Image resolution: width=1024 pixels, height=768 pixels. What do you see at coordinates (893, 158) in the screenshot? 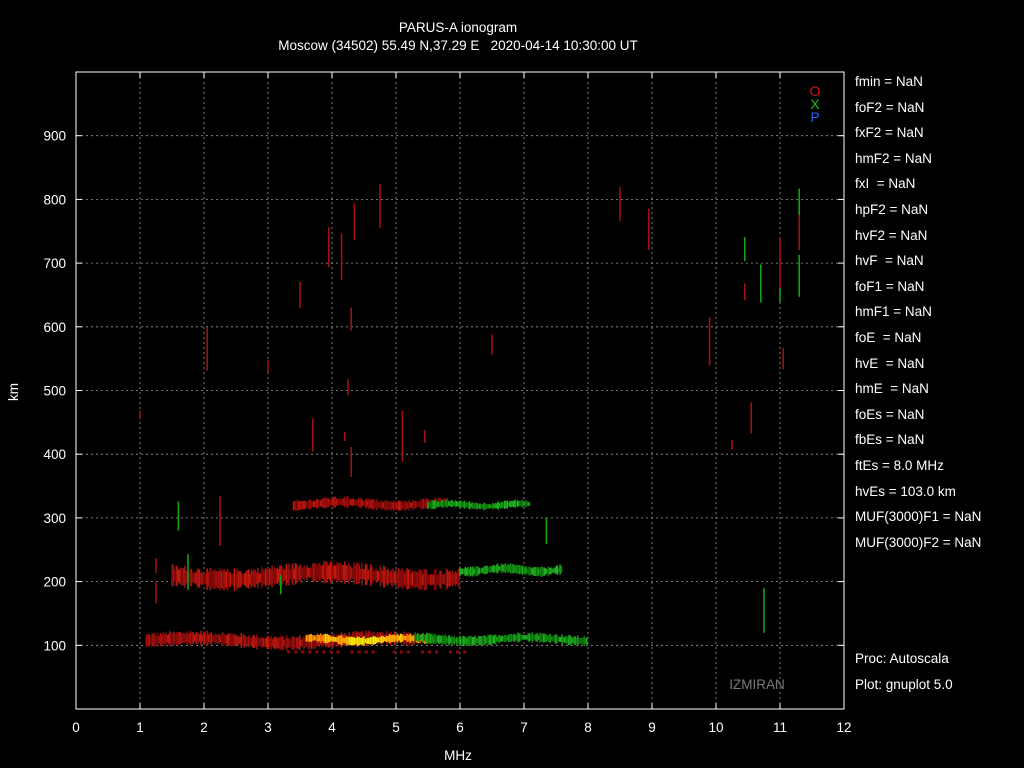
I see `parameter-3: hmF2 = NaN` at bounding box center [893, 158].